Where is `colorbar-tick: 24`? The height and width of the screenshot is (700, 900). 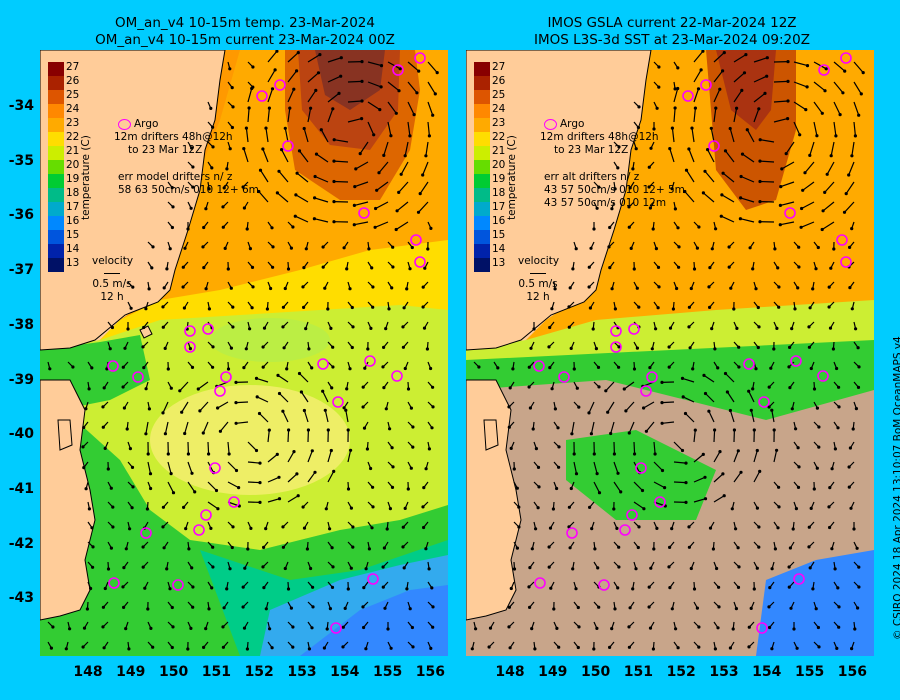
colorbar-tick: 24 is located at coordinates (73, 109).